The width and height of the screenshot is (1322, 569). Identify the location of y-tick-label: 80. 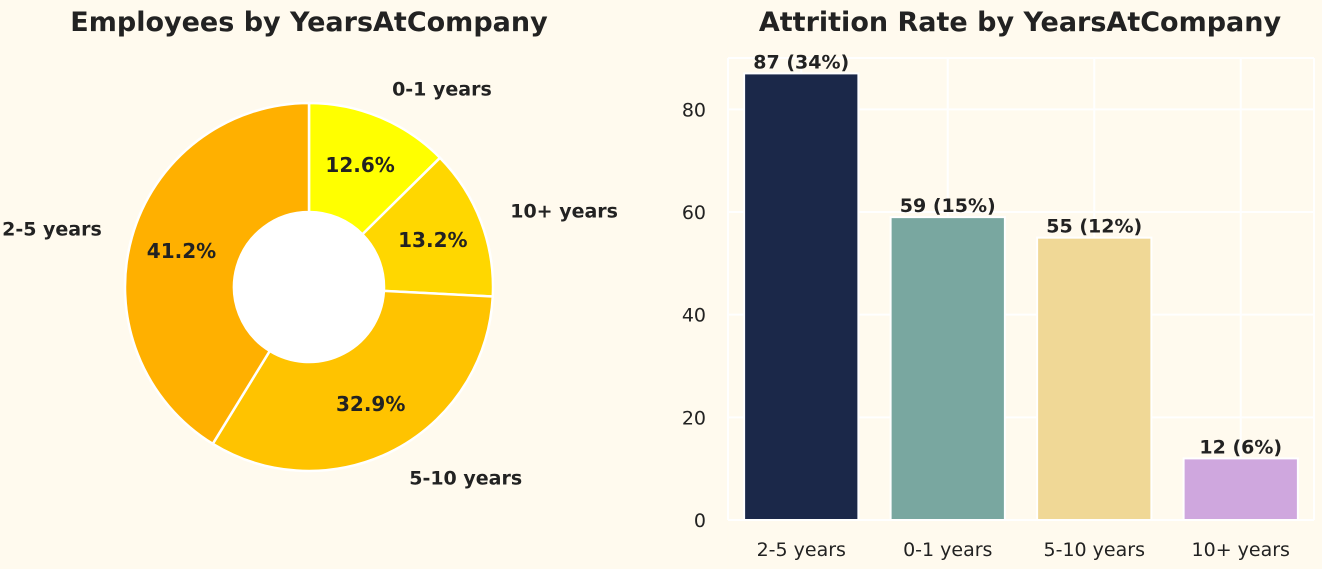
(694, 110).